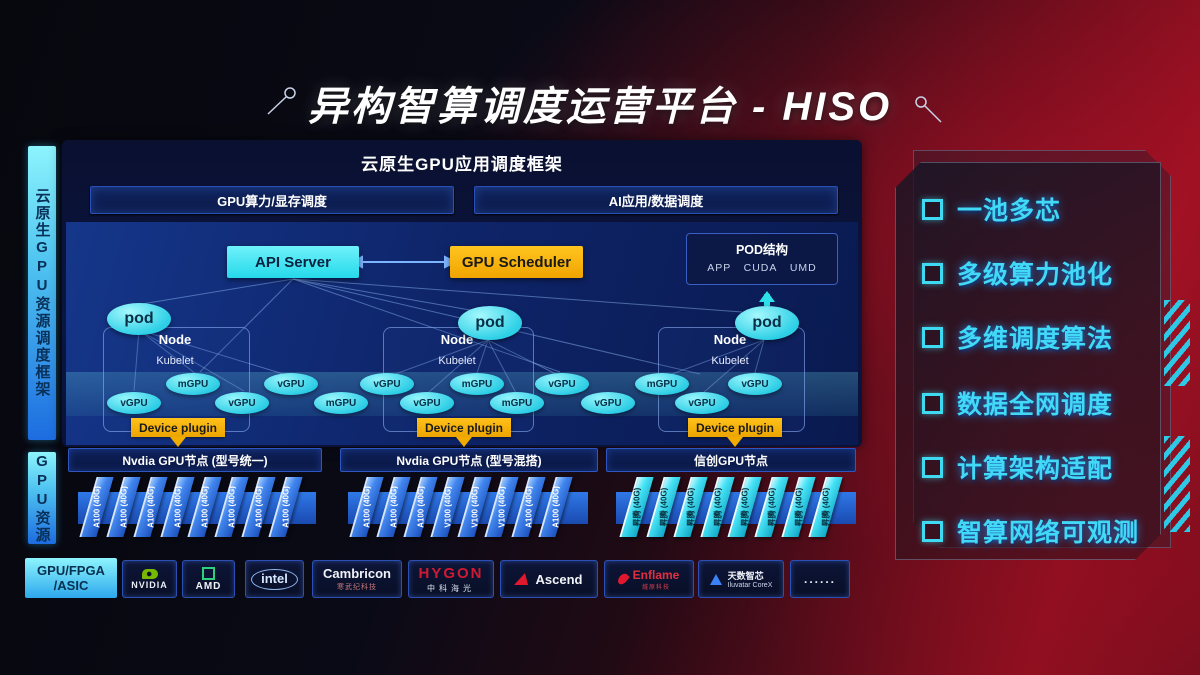 This screenshot has width=1200, height=675. I want to click on enflame-logo-icon, so click(622, 579).